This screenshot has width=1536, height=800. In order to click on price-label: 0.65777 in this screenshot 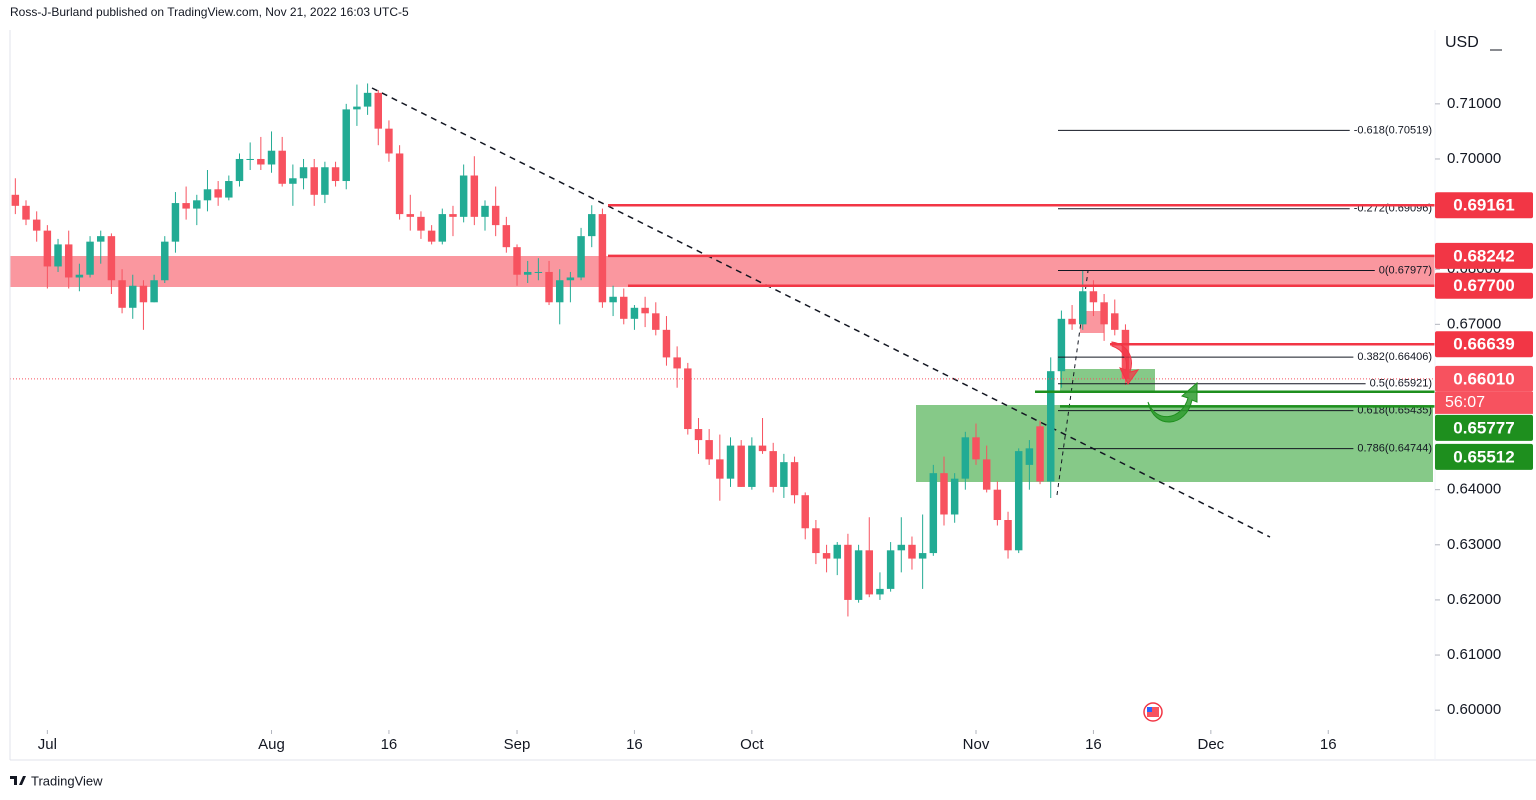, I will do `click(1483, 427)`.